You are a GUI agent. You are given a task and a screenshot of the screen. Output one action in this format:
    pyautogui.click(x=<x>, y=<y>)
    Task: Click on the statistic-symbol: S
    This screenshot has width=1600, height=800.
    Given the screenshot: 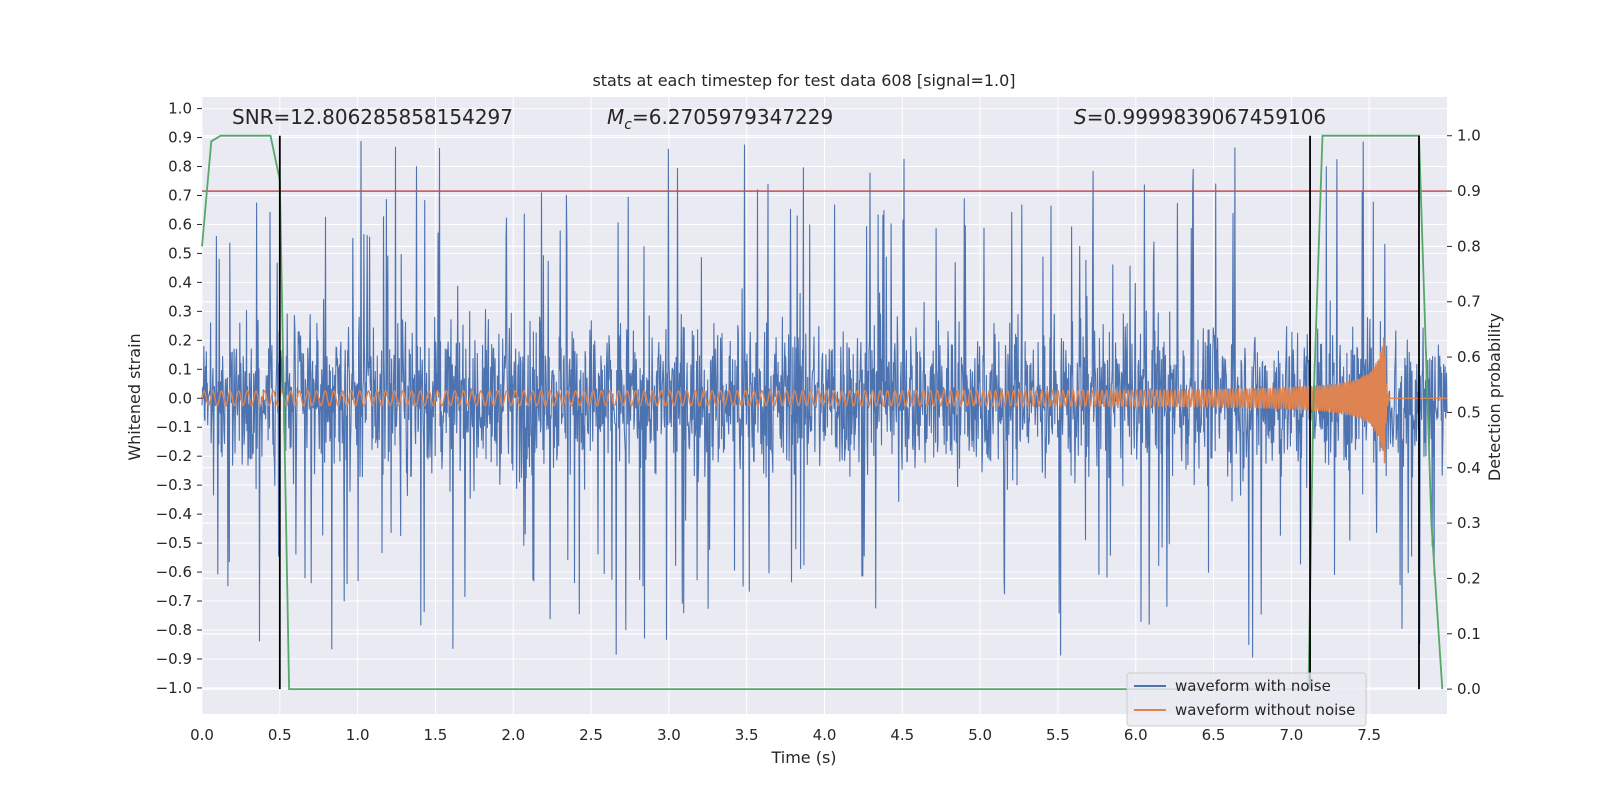 What is the action you would take?
    pyautogui.click(x=1080, y=117)
    